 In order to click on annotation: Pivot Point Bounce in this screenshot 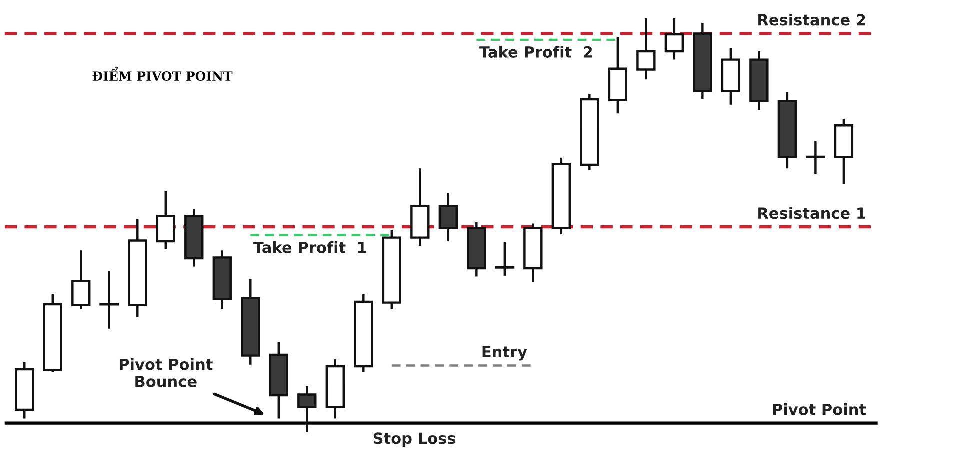, I will do `click(166, 373)`.